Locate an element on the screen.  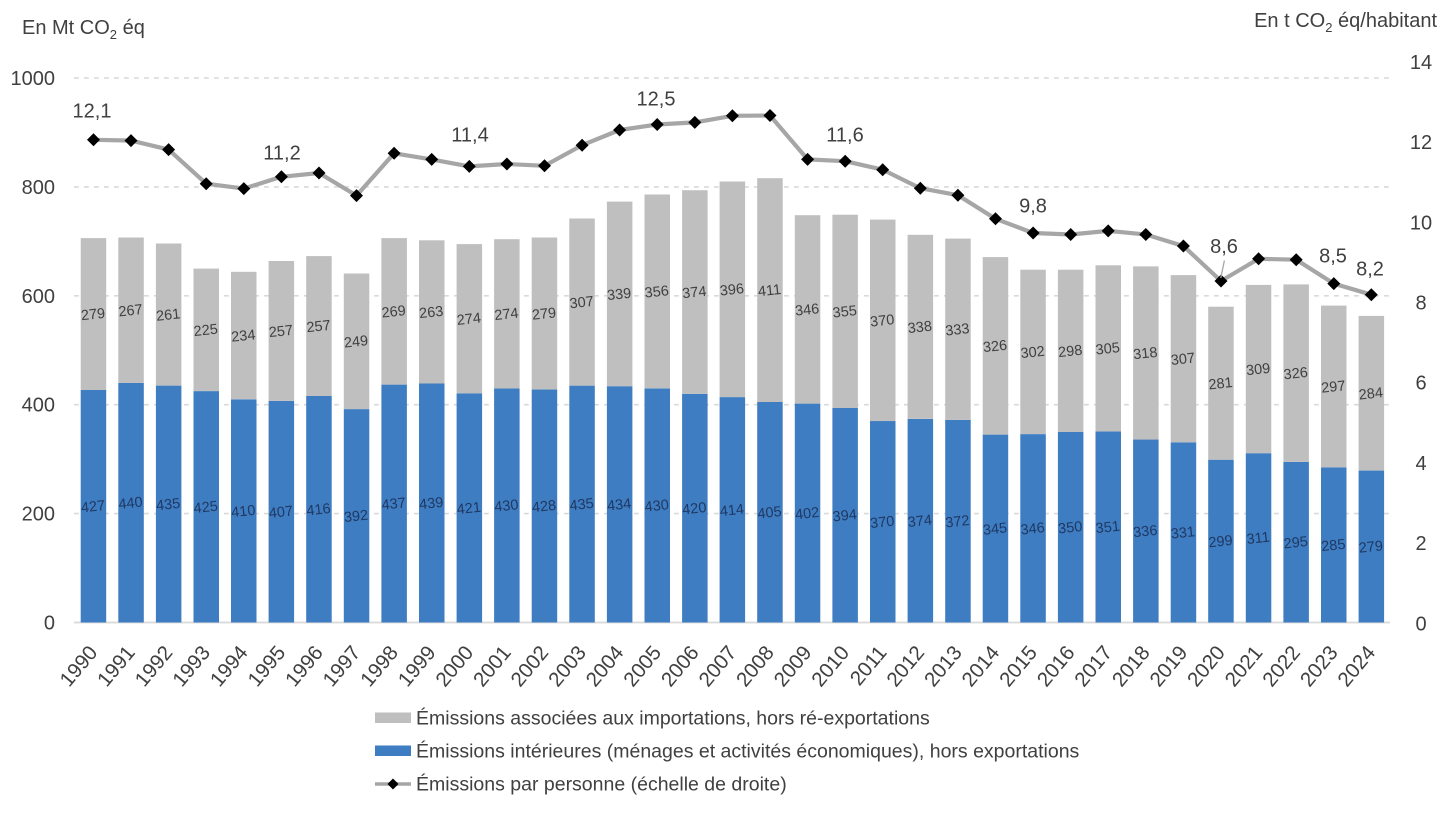
svg-text: 2 is located at coordinates (1420, 544).